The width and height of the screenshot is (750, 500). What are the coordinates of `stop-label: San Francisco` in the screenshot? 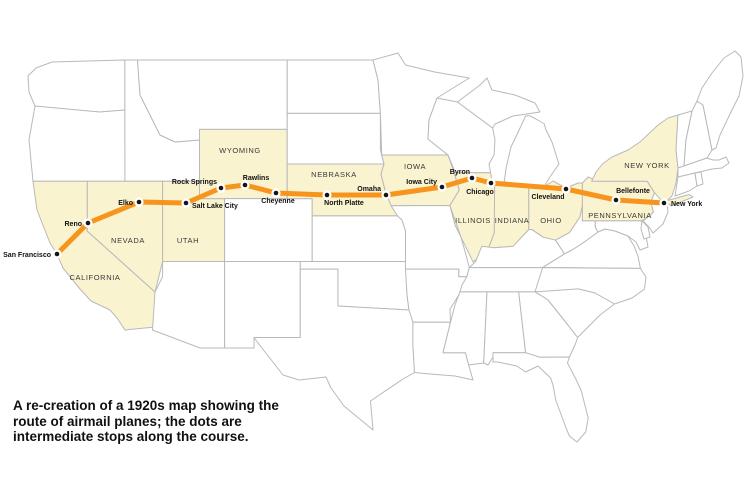 It's located at (27, 255).